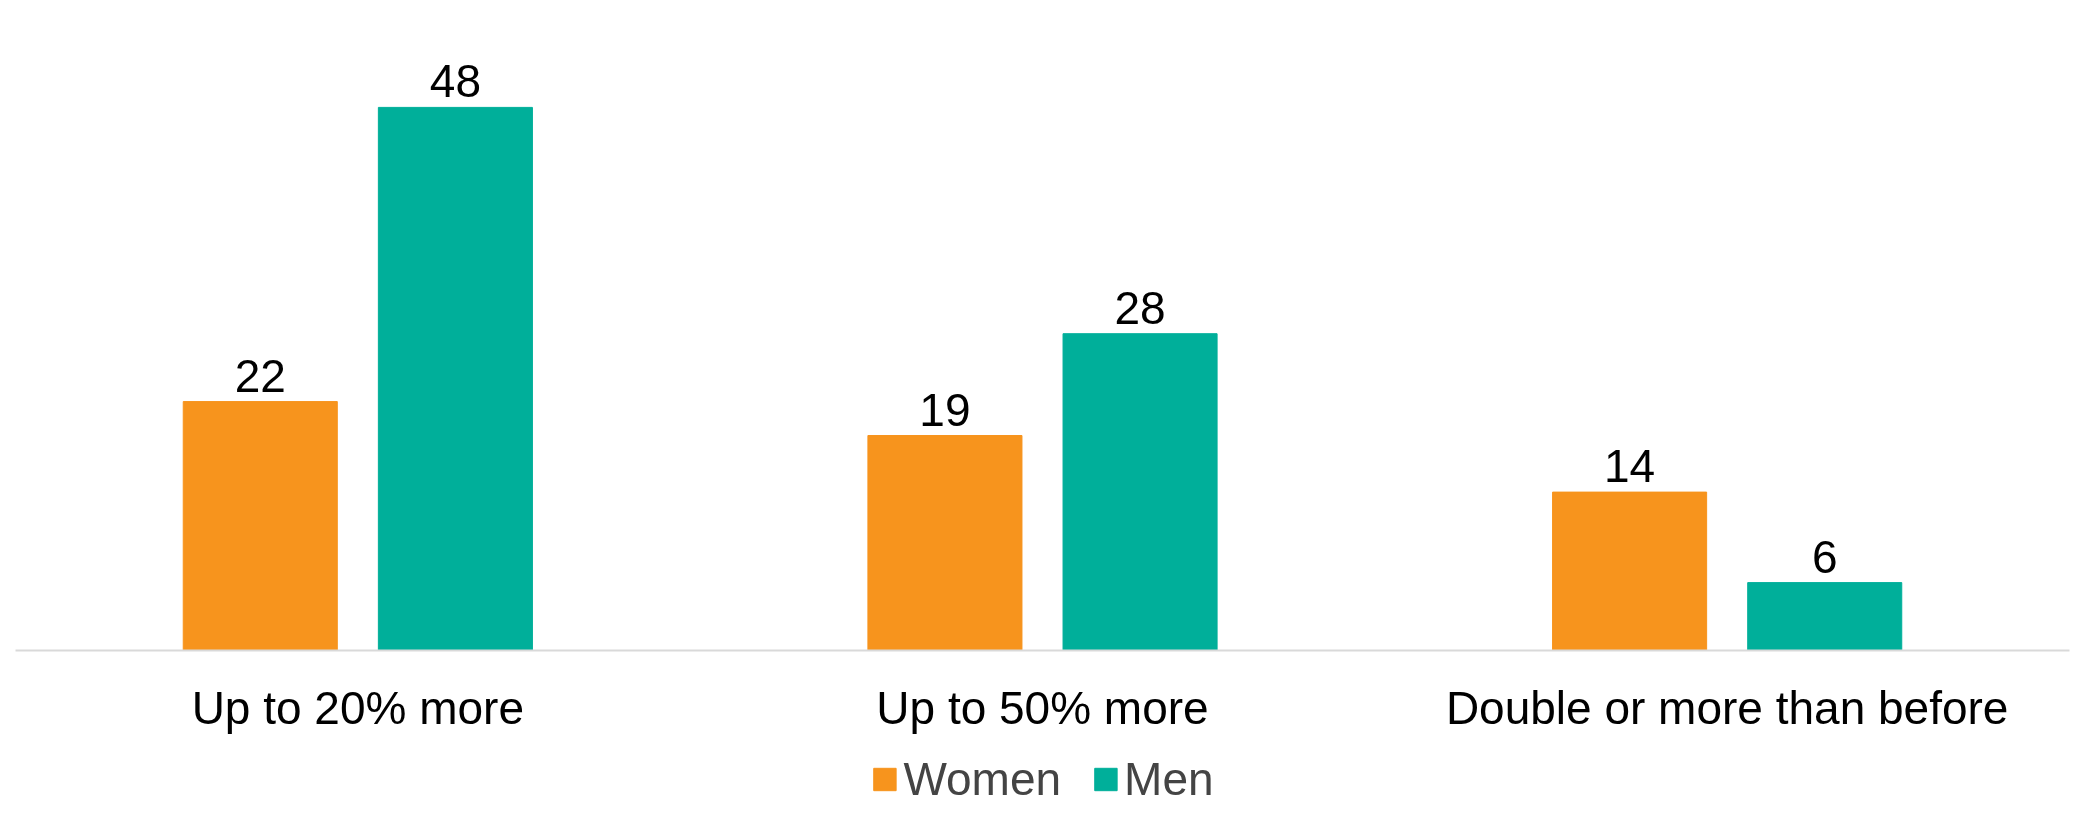 Image resolution: width=2074 pixels, height=826 pixels. Describe the element at coordinates (1042, 707) in the screenshot. I see `x-tick-label: Up to 50% more` at that location.